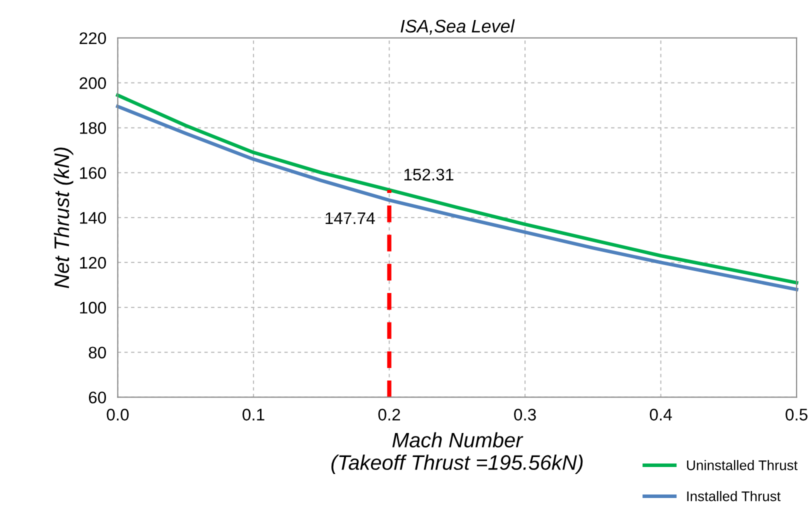 The image size is (812, 506). What do you see at coordinates (742, 465) in the screenshot?
I see `legend-label: Uninstalled Thrust` at bounding box center [742, 465].